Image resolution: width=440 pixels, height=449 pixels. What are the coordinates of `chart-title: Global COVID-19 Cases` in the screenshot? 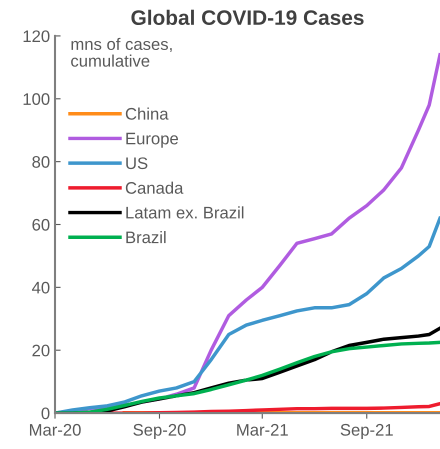 It's located at (247, 18).